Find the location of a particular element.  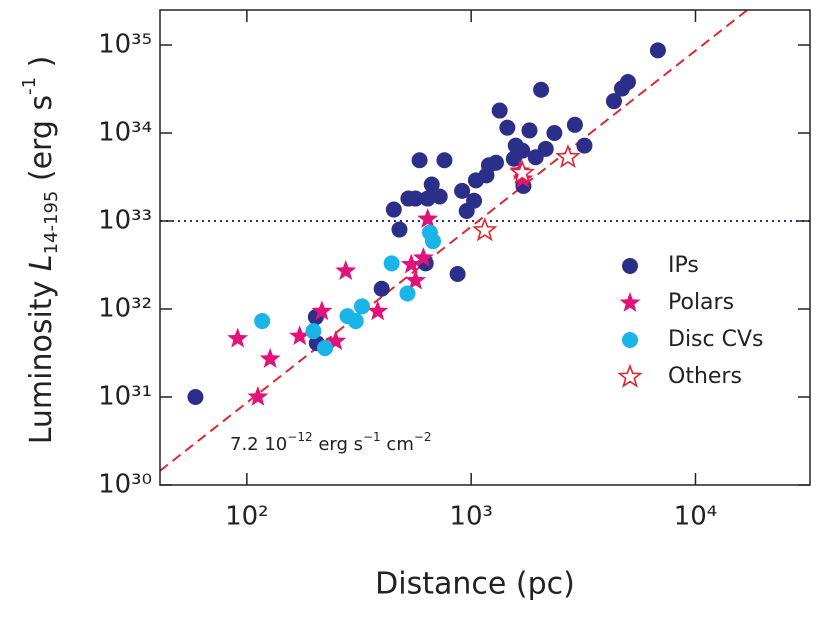

x-tick-label: 10² is located at coordinates (247, 517).